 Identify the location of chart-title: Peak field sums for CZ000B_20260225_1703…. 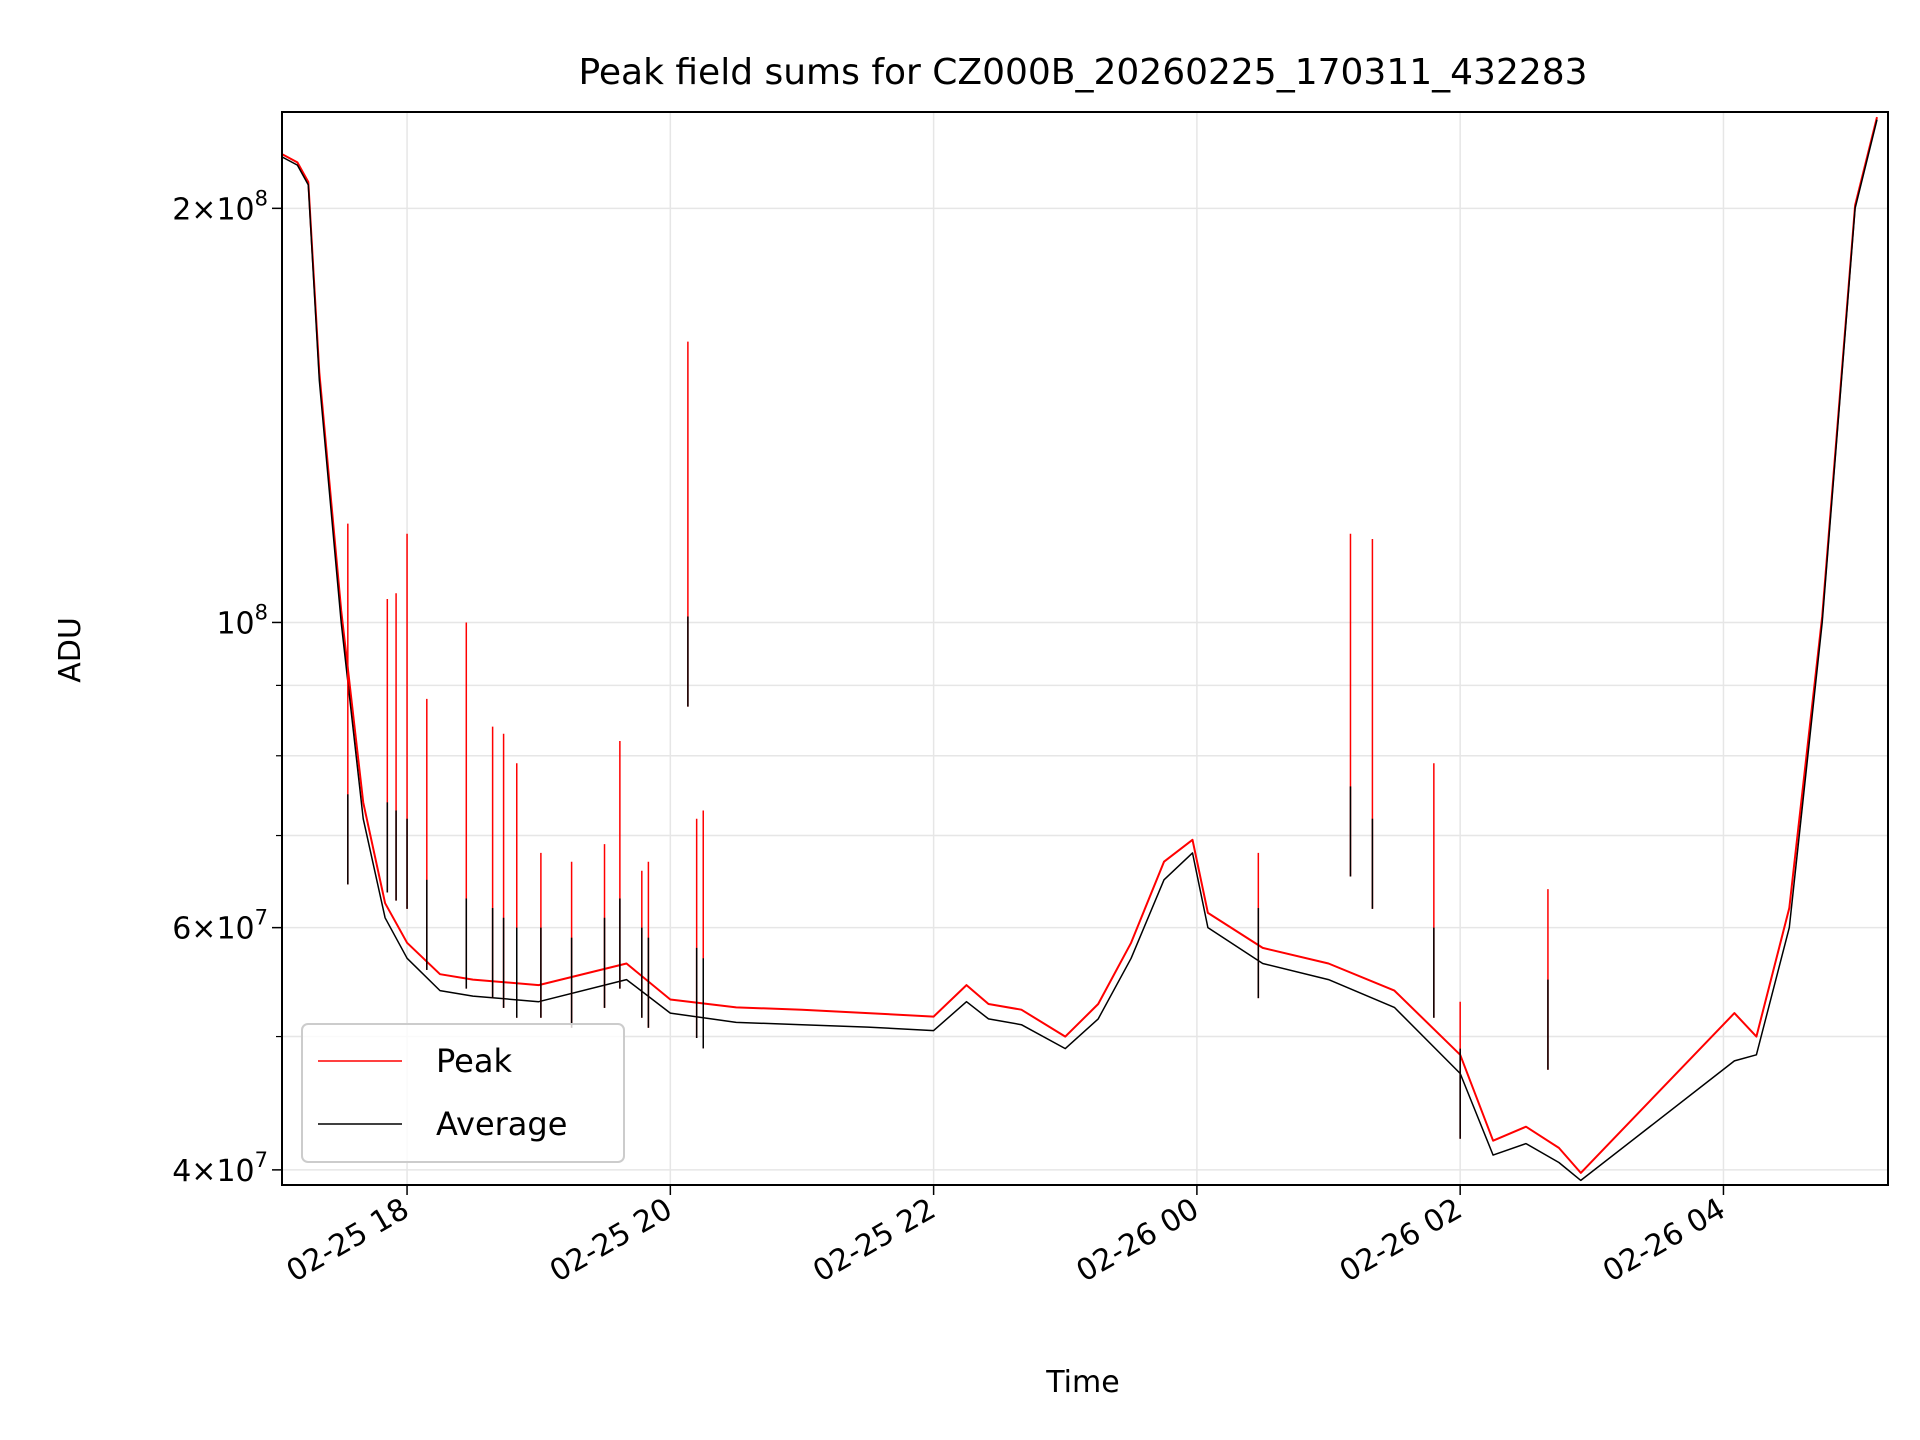
(1082, 72).